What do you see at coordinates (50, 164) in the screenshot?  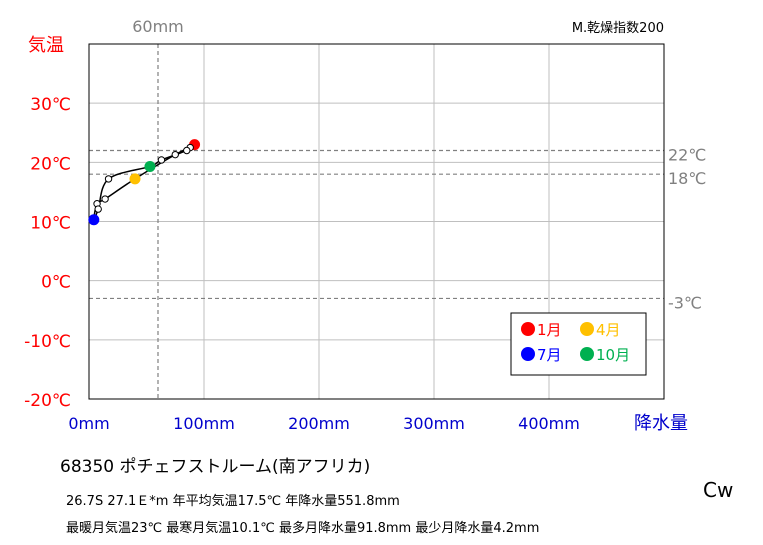 I see `y-tick-label: 20℃` at bounding box center [50, 164].